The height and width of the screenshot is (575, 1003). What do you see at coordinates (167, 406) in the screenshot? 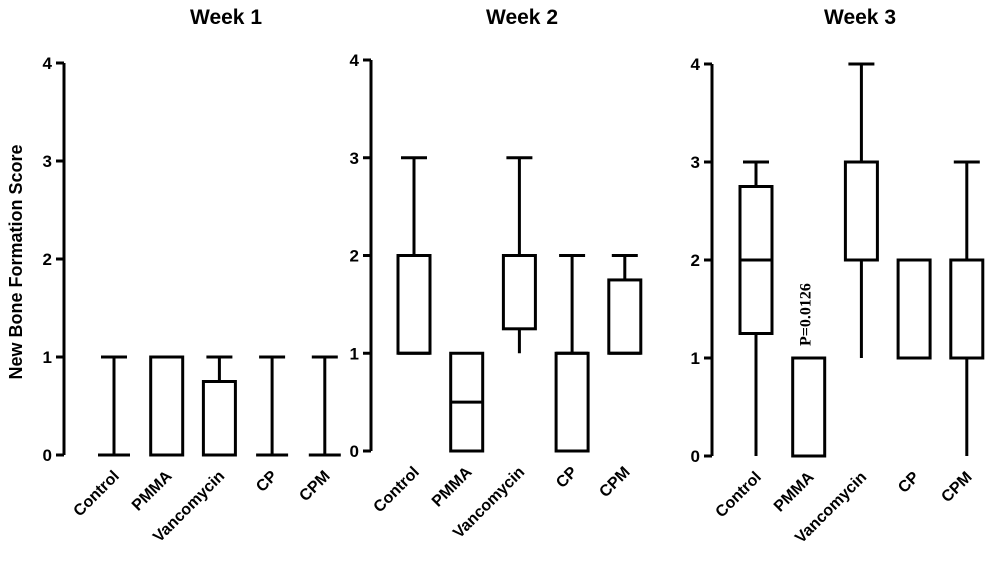
I see `box-week1-pmma` at bounding box center [167, 406].